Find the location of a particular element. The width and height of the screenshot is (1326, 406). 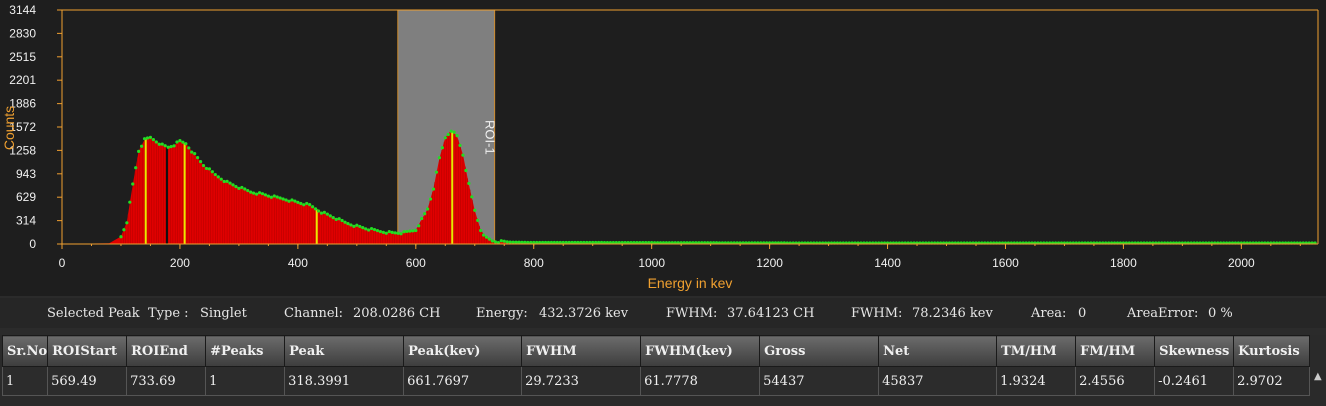

y-tick-label: 314 is located at coordinates (26, 221).